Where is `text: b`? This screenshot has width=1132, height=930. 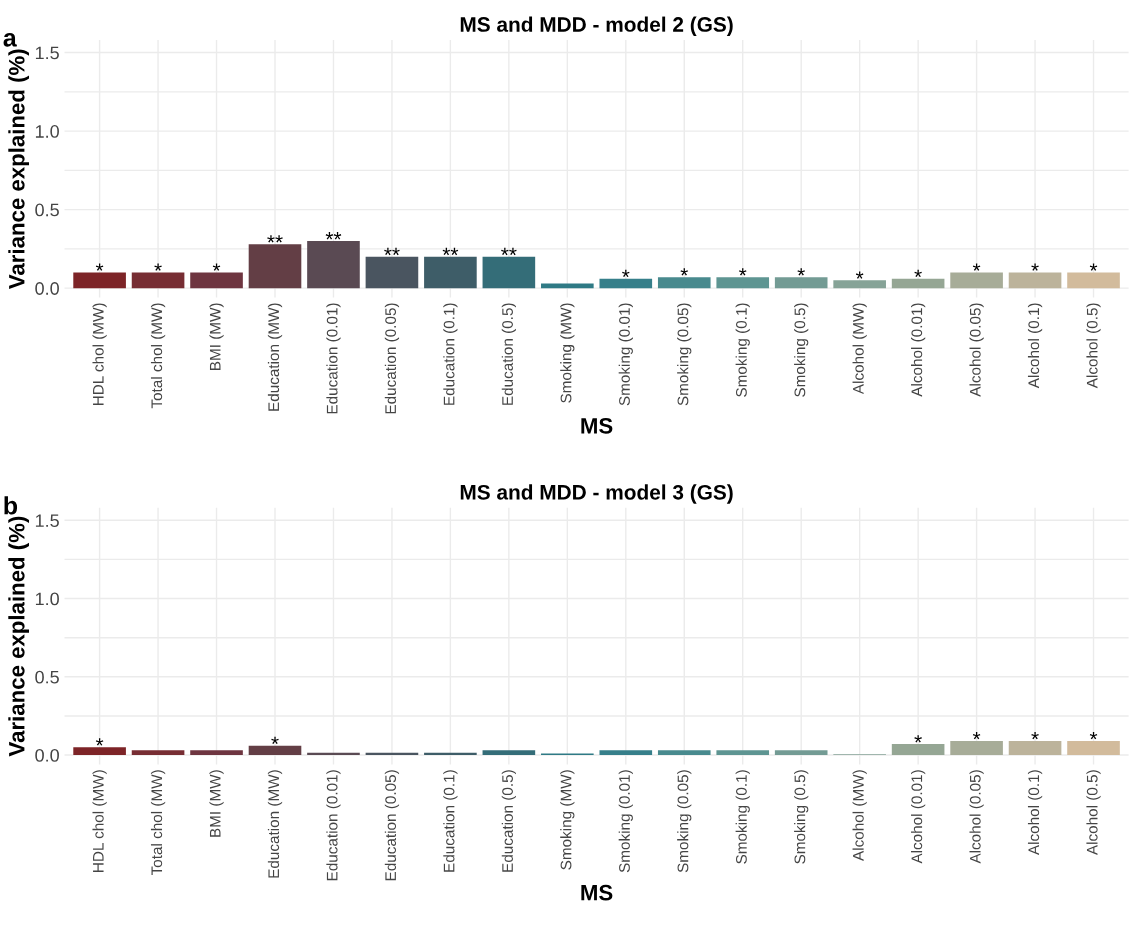 text: b is located at coordinates (11, 505).